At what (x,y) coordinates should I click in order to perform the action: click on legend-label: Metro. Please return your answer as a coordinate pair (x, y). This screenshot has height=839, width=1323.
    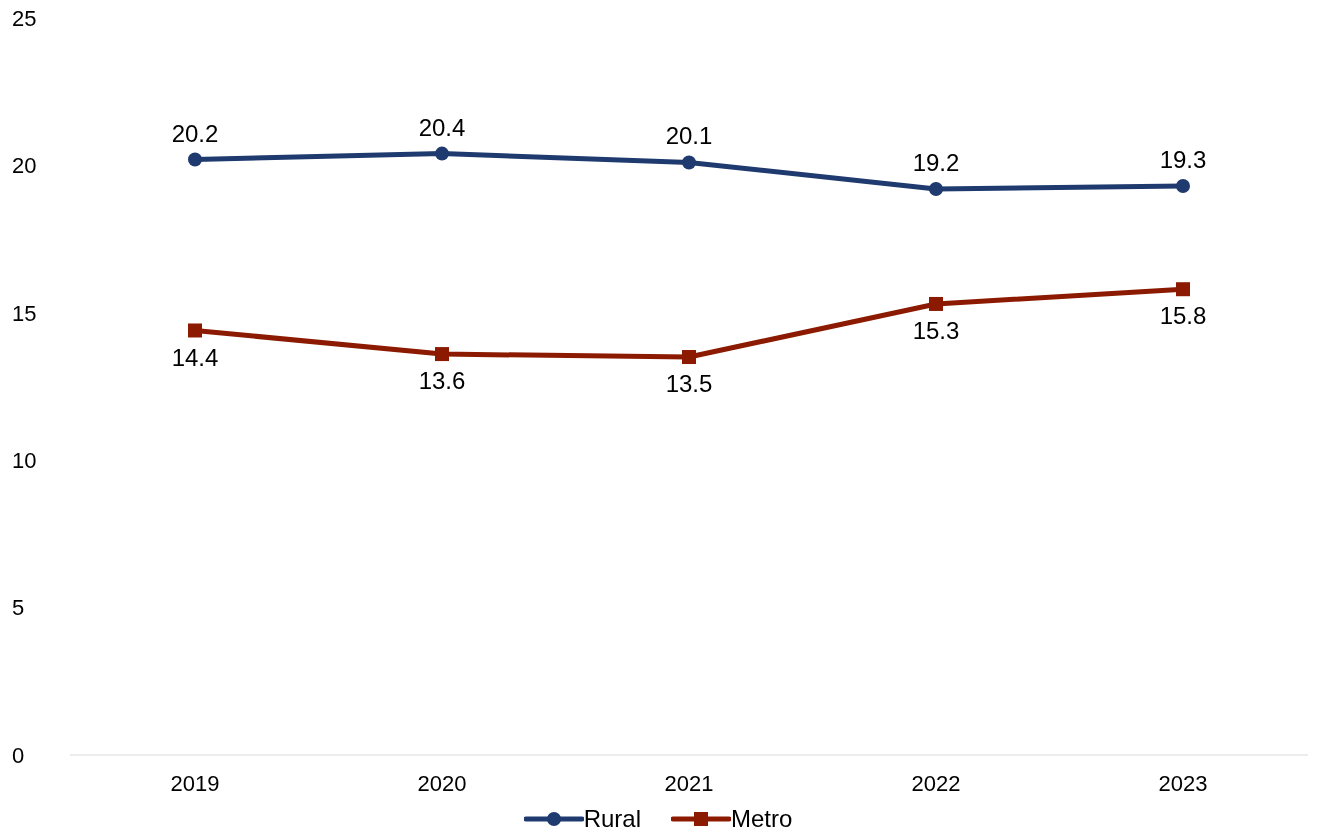
    Looking at the image, I should click on (761, 819).